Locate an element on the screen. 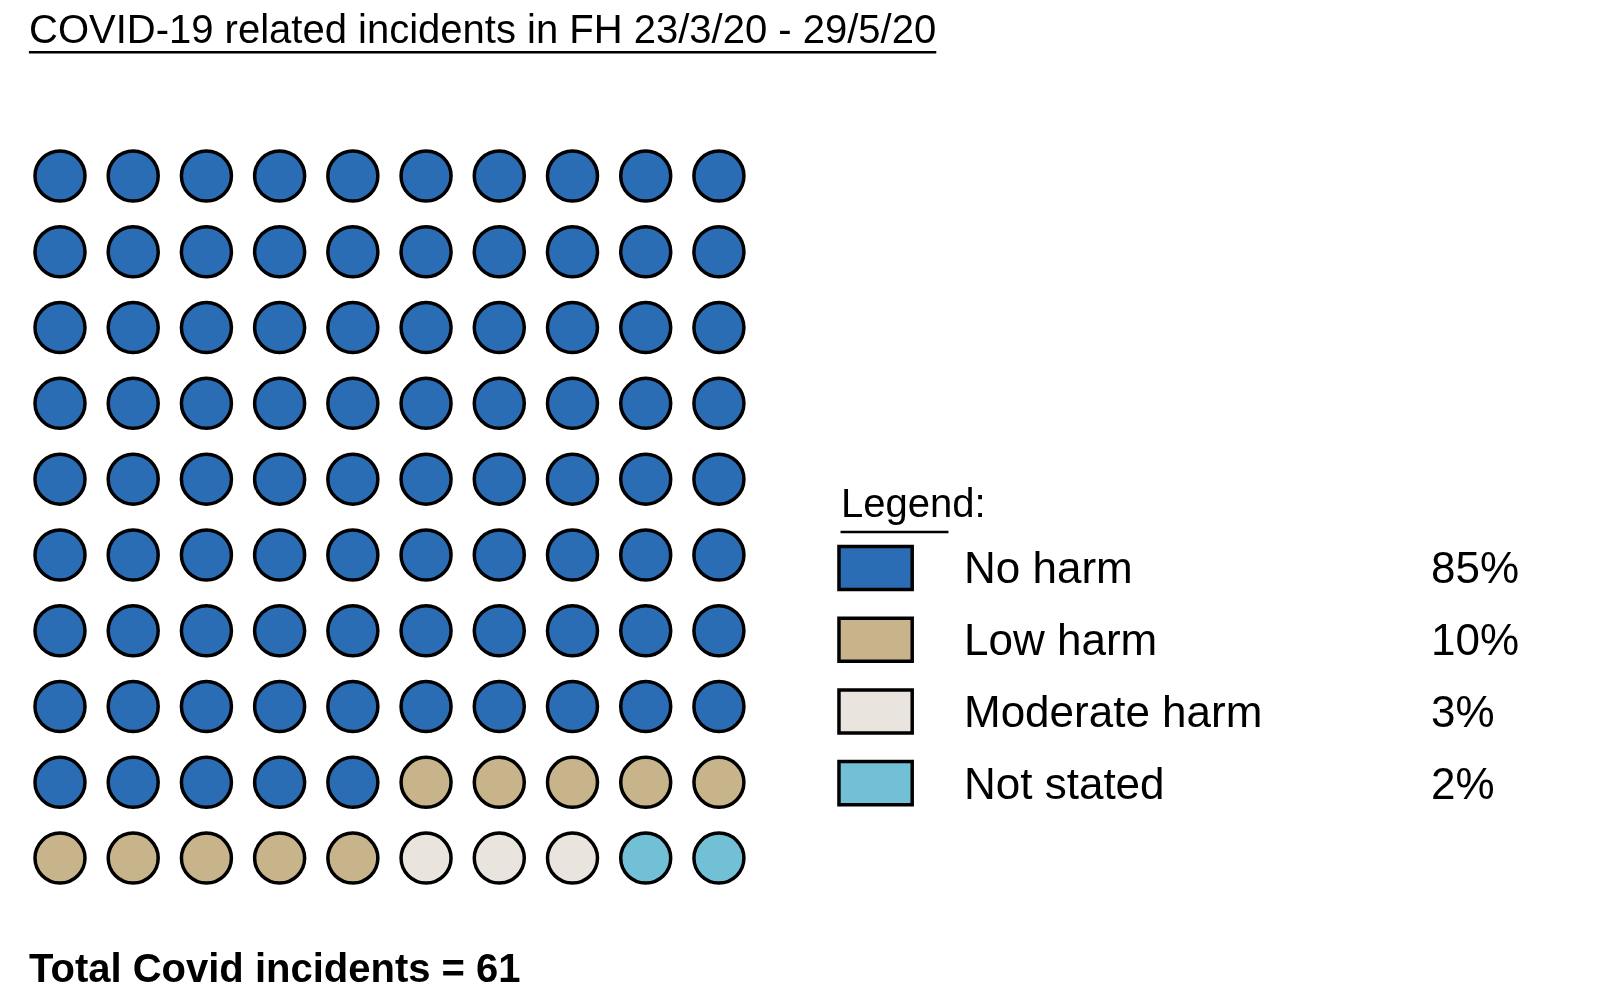 The height and width of the screenshot is (1004, 1606). category-label: Moderate harm is located at coordinates (1113, 711).